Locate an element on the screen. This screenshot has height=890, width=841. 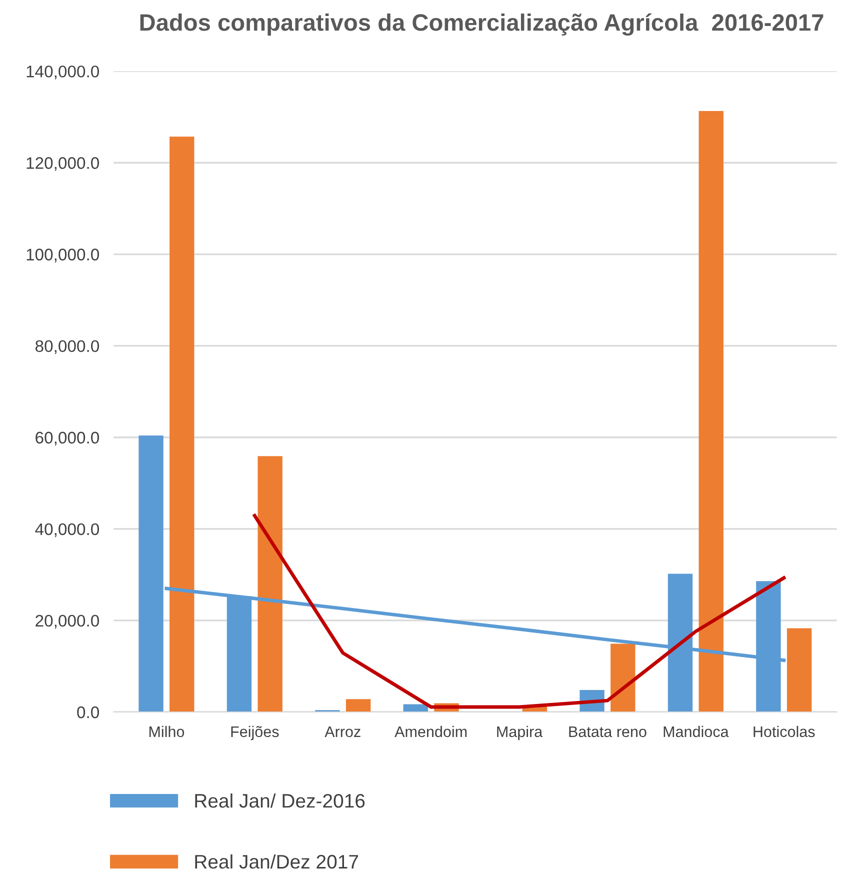
y-tick-label: 0.0 is located at coordinates (88, 712).